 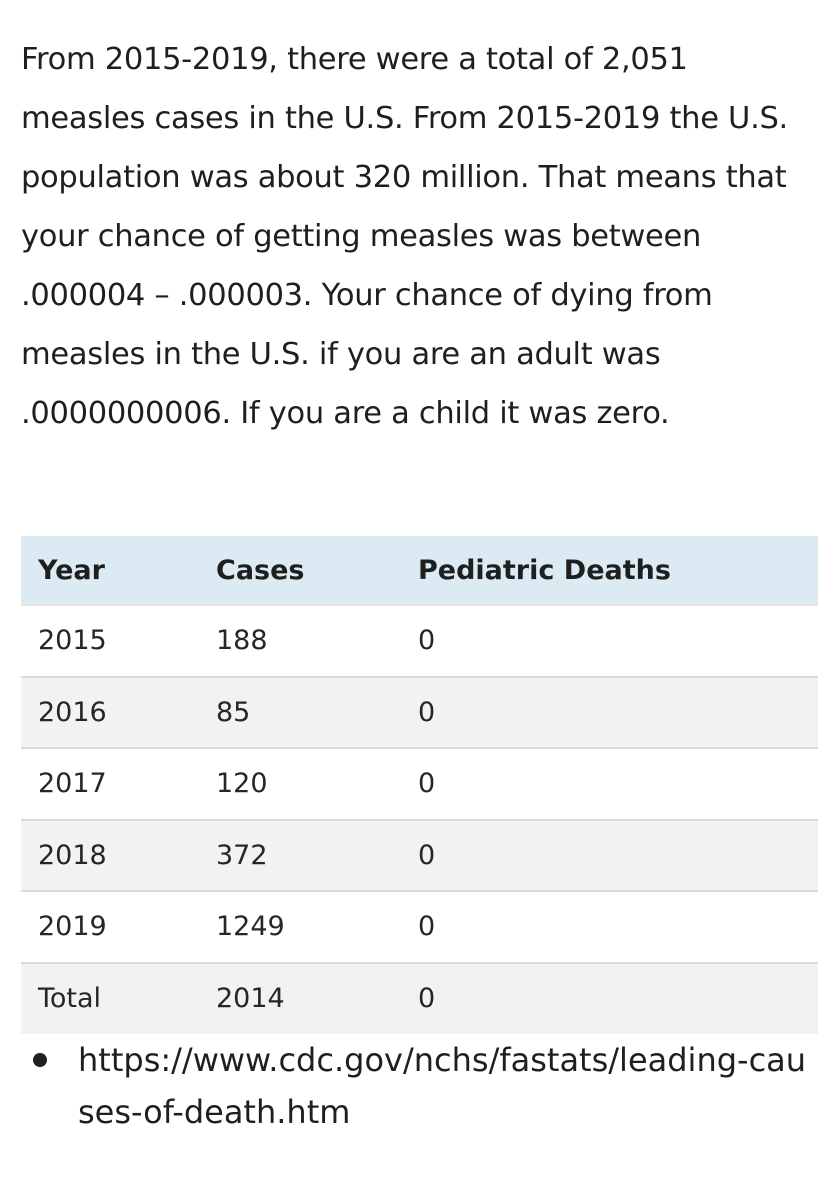 What do you see at coordinates (300, 571) in the screenshot?
I see `column-header-cases: Cases` at bounding box center [300, 571].